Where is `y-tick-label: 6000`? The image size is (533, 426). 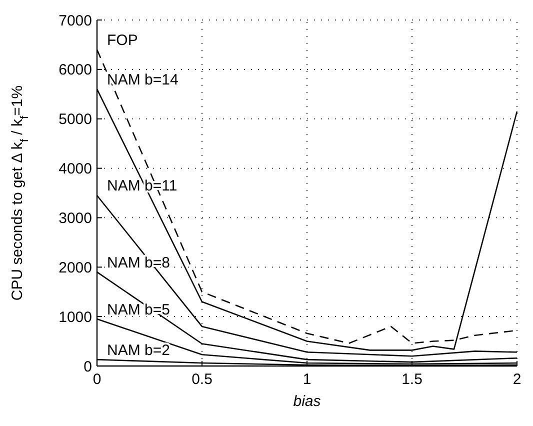
y-tick-label: 6000 is located at coordinates (75, 70).